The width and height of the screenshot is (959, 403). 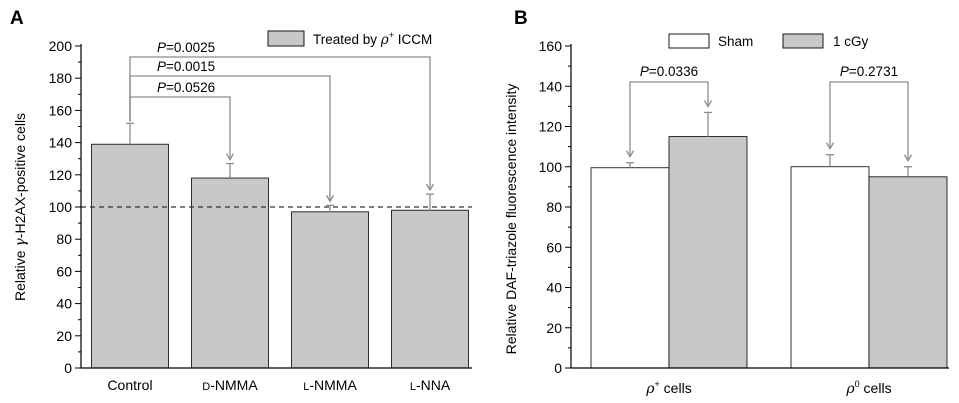 What do you see at coordinates (521, 18) in the screenshot?
I see `panel-b-letter: B` at bounding box center [521, 18].